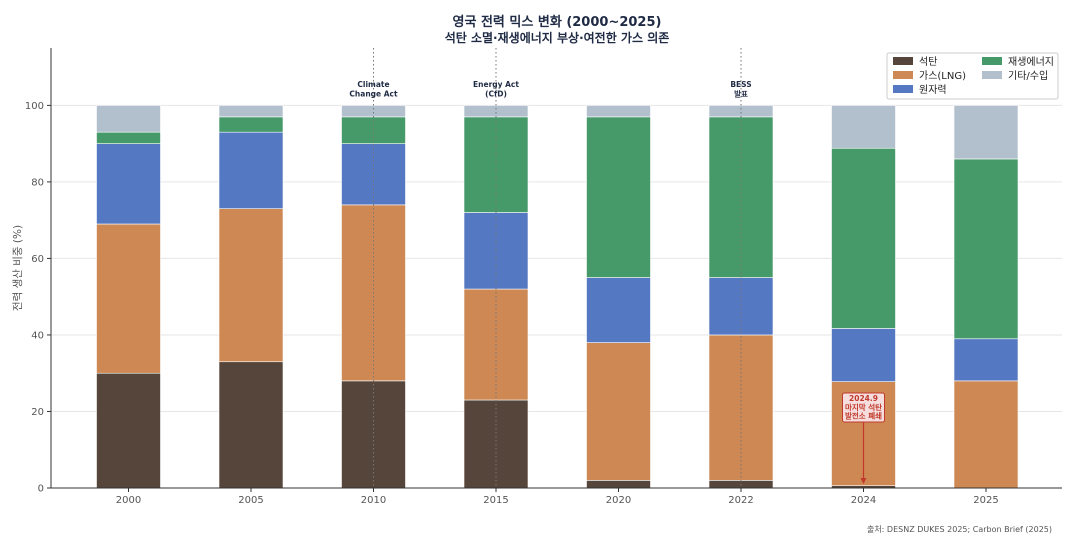  What do you see at coordinates (373, 500) in the screenshot?
I see `x-tick-label: 2010` at bounding box center [373, 500].